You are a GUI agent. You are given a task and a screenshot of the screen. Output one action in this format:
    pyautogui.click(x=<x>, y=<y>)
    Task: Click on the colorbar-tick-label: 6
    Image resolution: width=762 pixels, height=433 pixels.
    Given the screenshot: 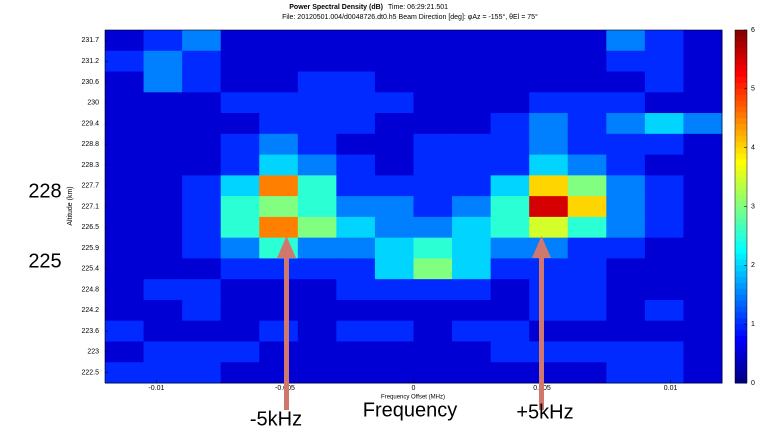 What is the action you would take?
    pyautogui.click(x=753, y=30)
    